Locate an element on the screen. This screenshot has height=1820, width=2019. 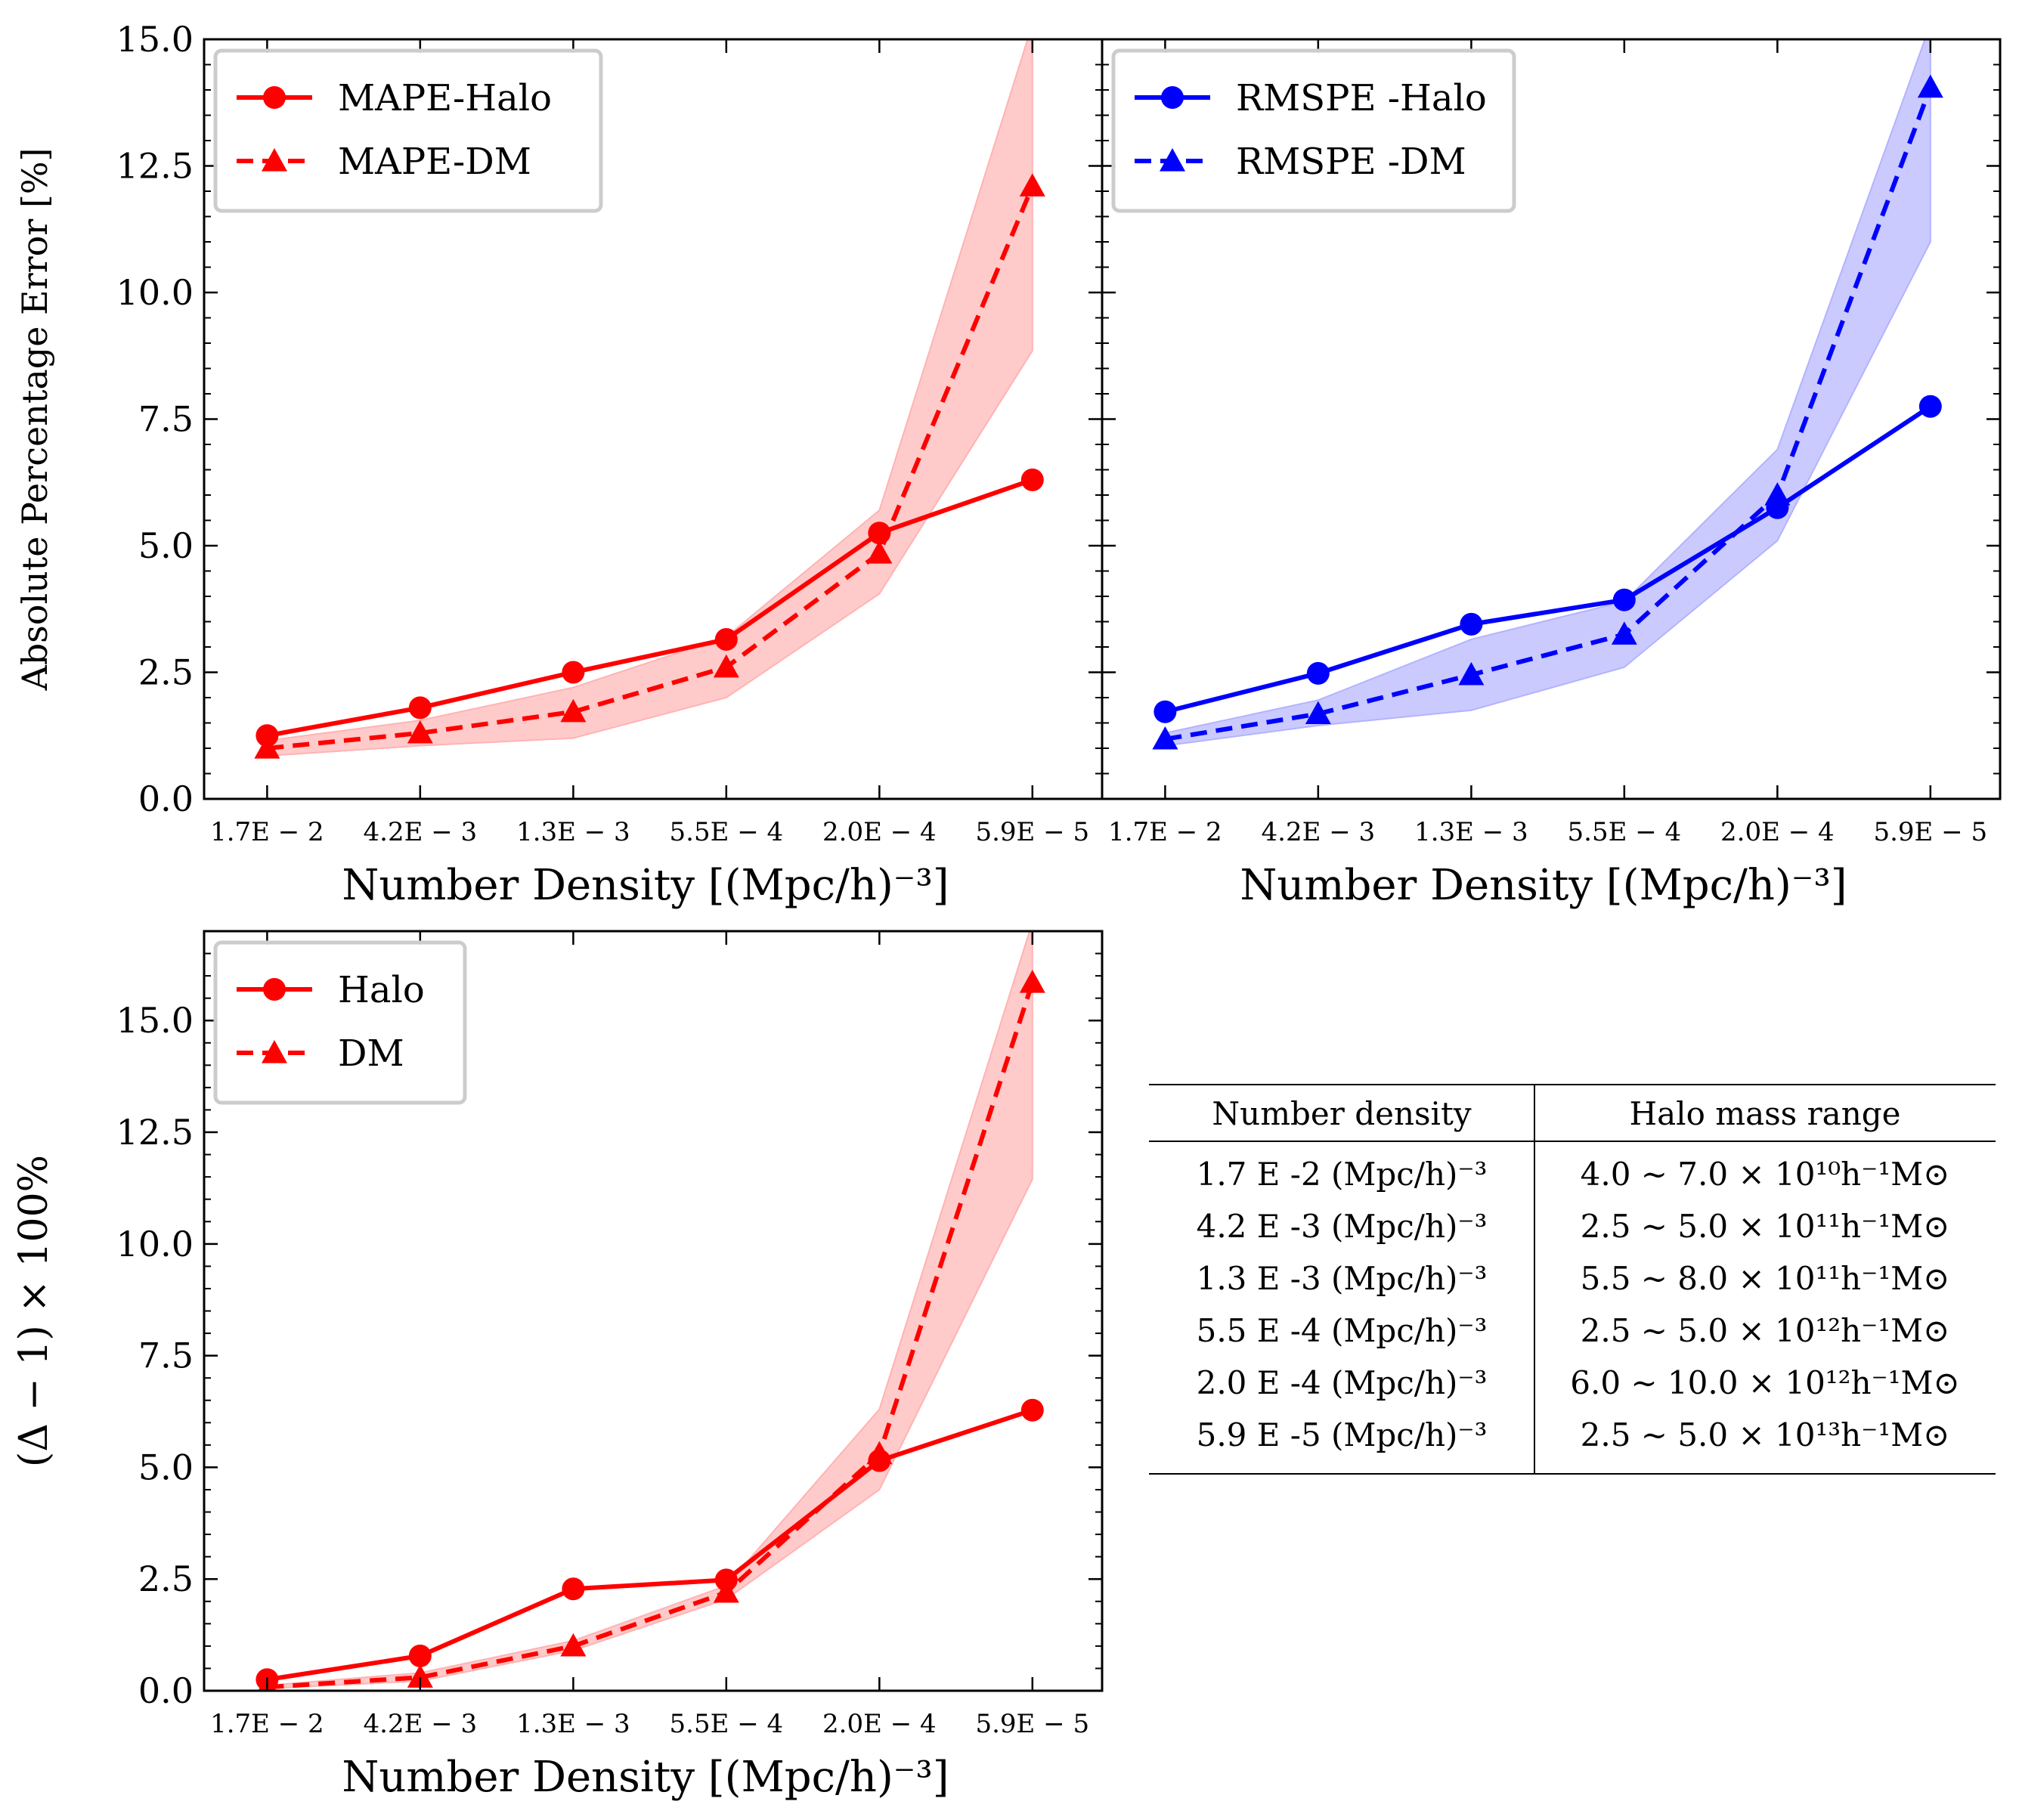
y-tick-label: 10.0 is located at coordinates (155, 1244).